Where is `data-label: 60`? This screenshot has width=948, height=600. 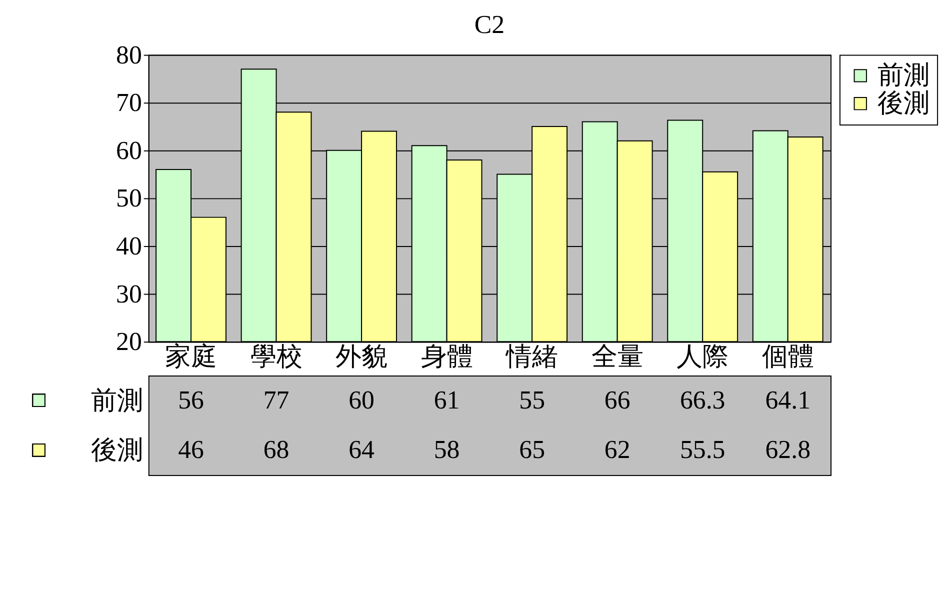
data-label: 60 is located at coordinates (361, 399).